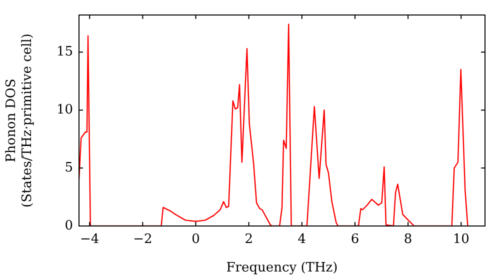  What do you see at coordinates (64, 52) in the screenshot?
I see `y-tick-label: 15` at bounding box center [64, 52].